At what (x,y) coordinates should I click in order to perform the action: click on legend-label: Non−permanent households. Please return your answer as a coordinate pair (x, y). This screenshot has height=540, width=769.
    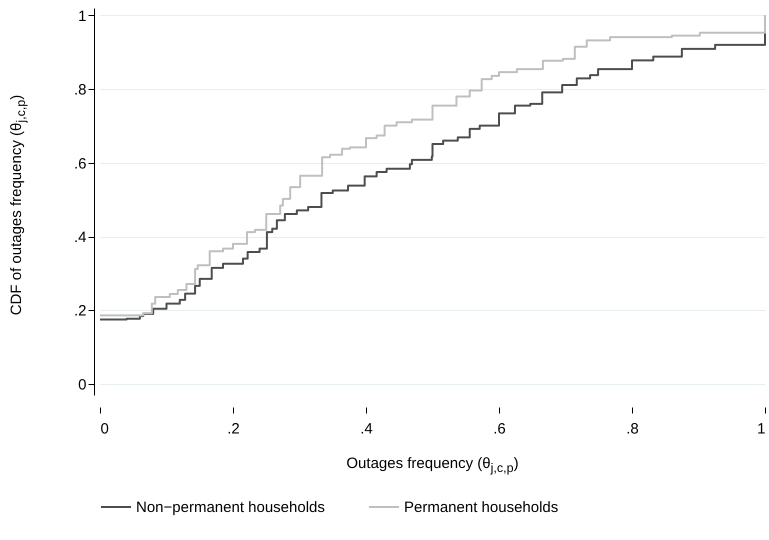
    Looking at the image, I should click on (230, 507).